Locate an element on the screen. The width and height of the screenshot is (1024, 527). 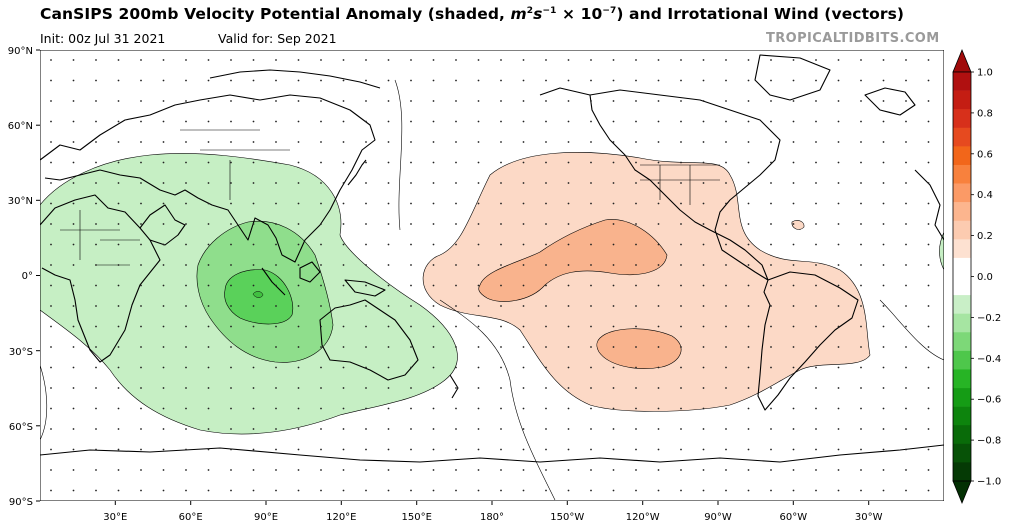
lon-axis is located at coordinates (492, 503).